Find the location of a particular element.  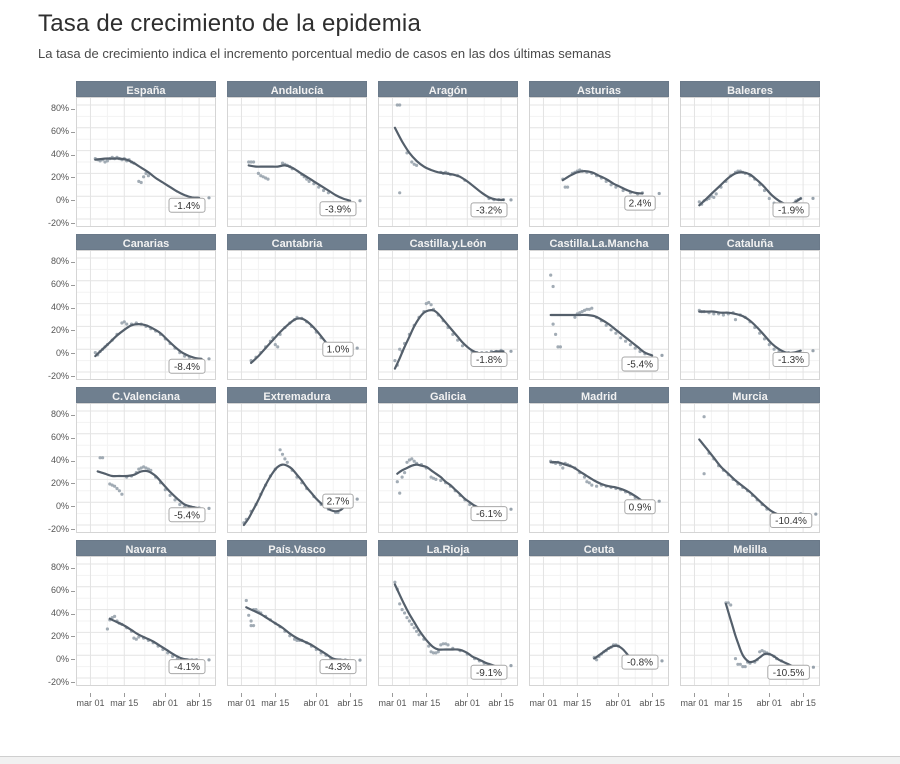

y-axis-label: 80% is located at coordinates (59, 414).